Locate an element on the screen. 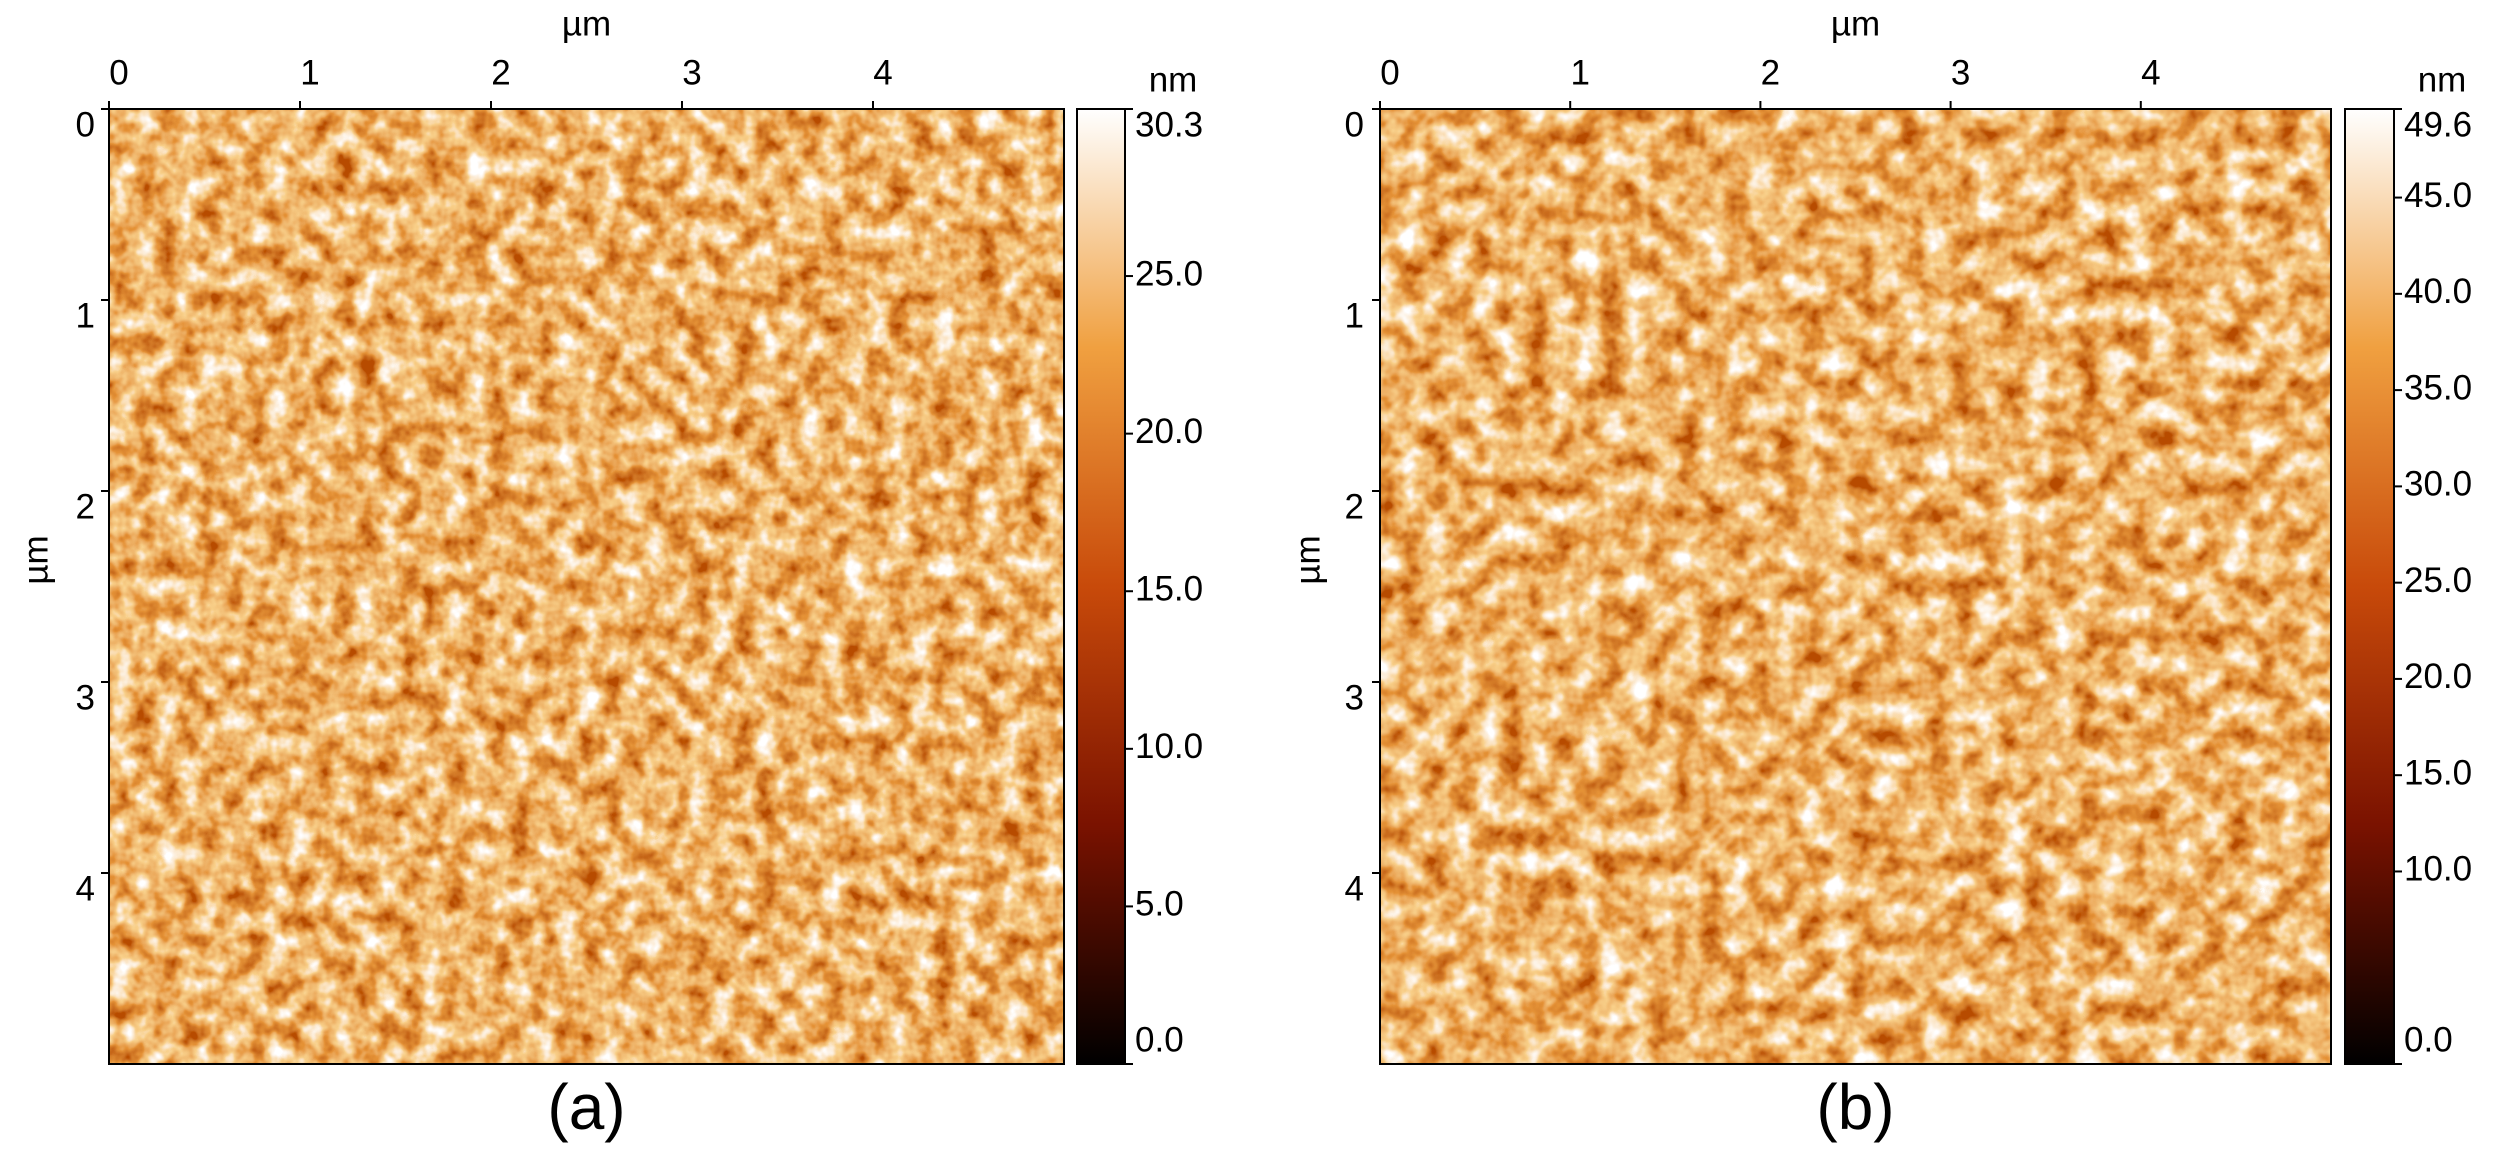  colorbar-tick-label: 35.0 is located at coordinates (2438, 387).